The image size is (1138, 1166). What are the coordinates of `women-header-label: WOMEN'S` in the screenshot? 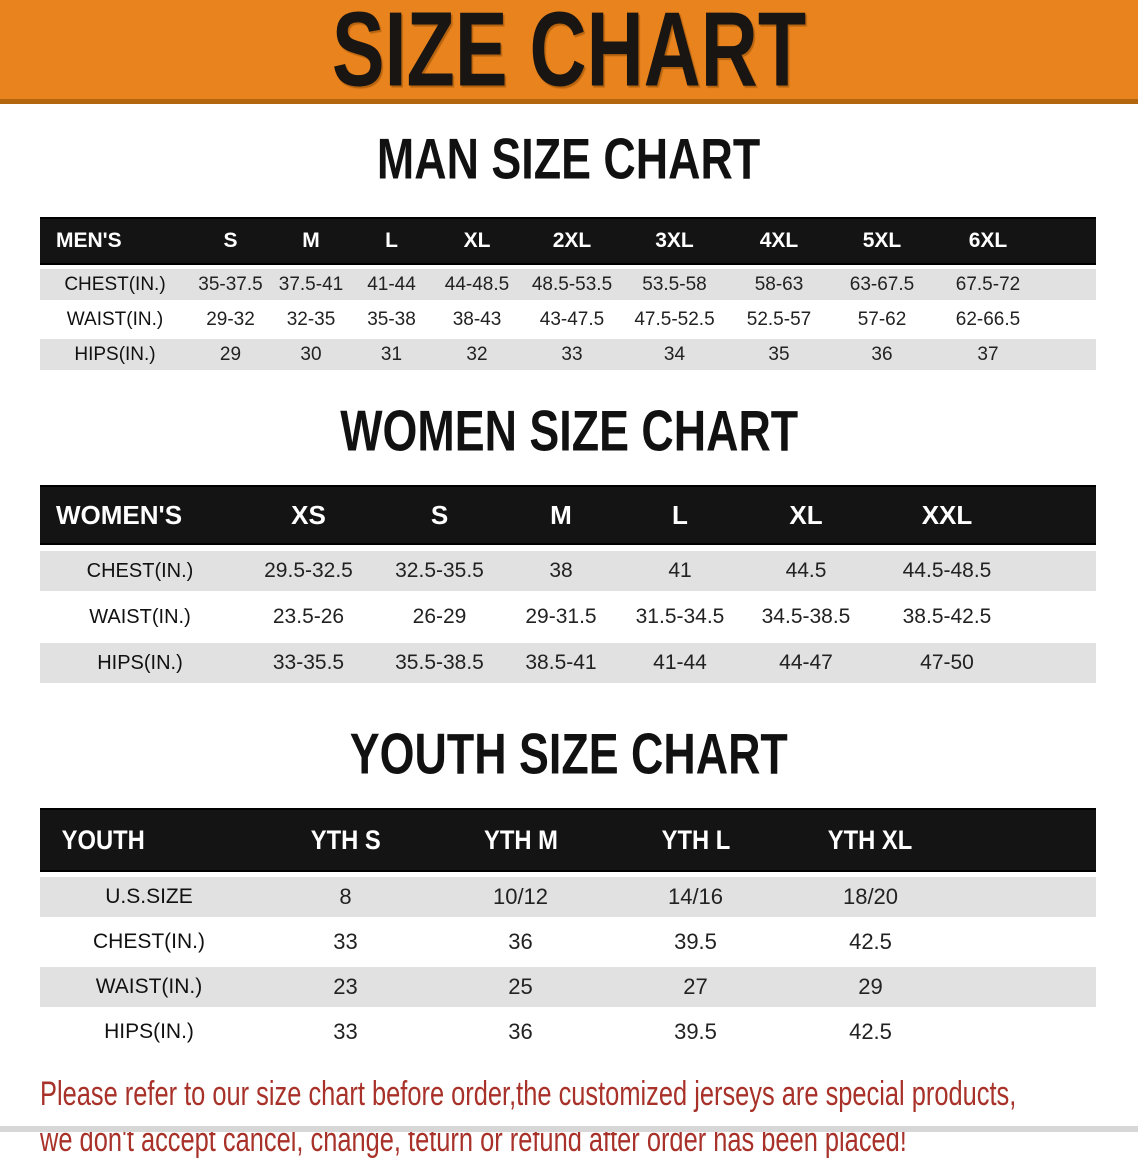 It's located at (140, 515).